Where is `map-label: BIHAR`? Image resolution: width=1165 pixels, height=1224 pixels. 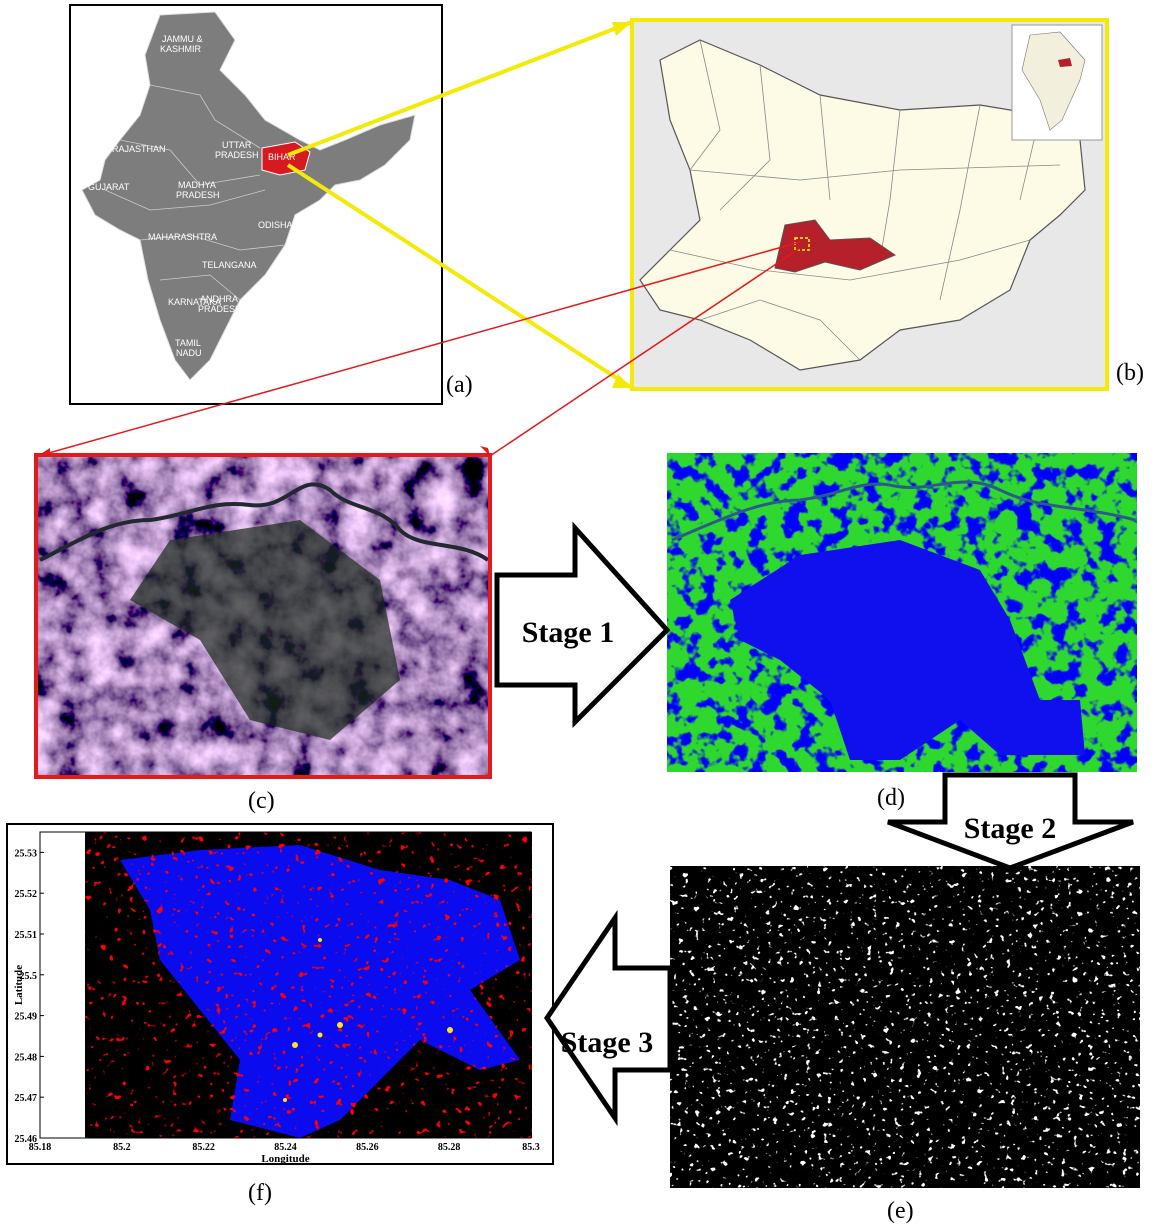 map-label: BIHAR is located at coordinates (282, 157).